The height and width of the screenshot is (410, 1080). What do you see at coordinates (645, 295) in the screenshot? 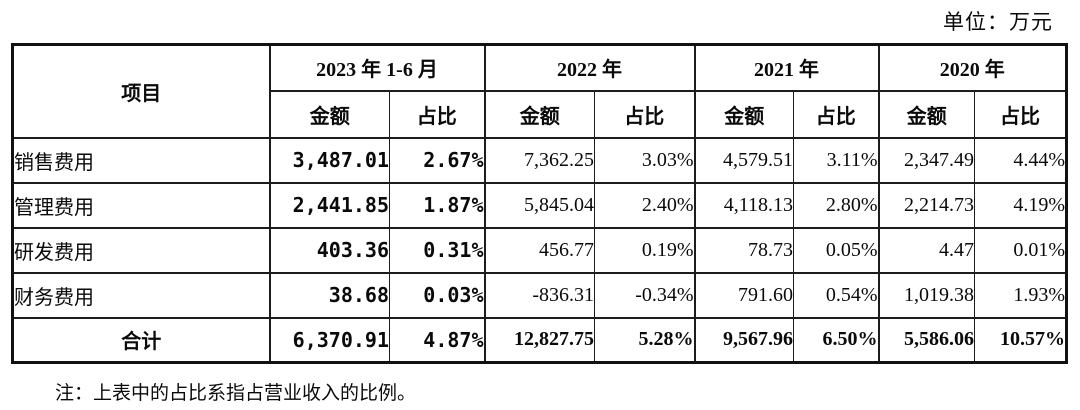
I see `ratio-cell: -0.34%` at bounding box center [645, 295].